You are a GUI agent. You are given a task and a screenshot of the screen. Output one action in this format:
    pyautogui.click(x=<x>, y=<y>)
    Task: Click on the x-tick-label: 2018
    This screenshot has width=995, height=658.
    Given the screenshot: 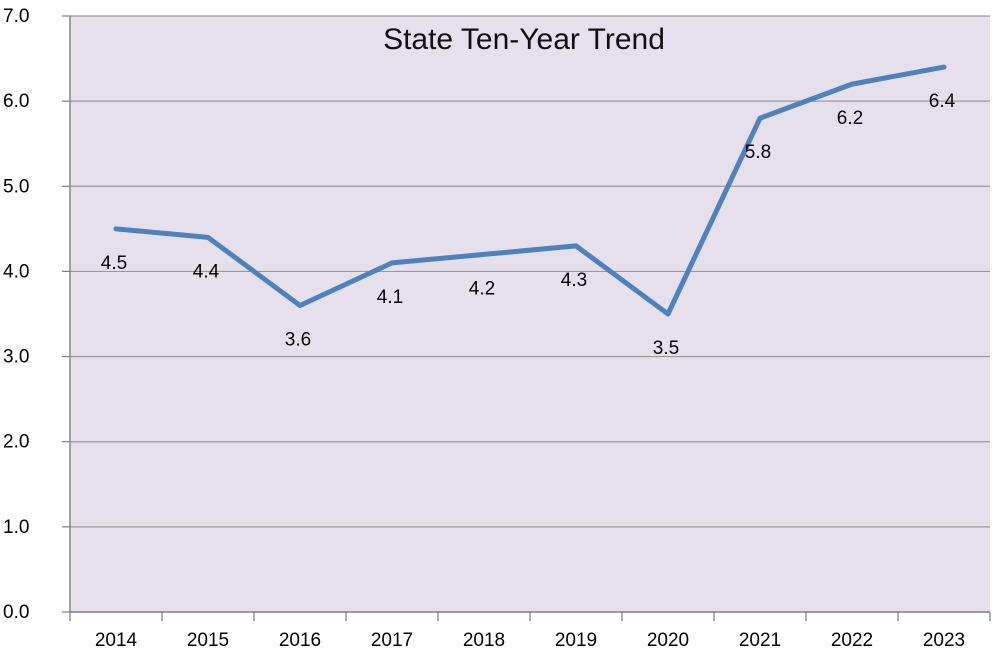 What is the action you would take?
    pyautogui.click(x=484, y=640)
    